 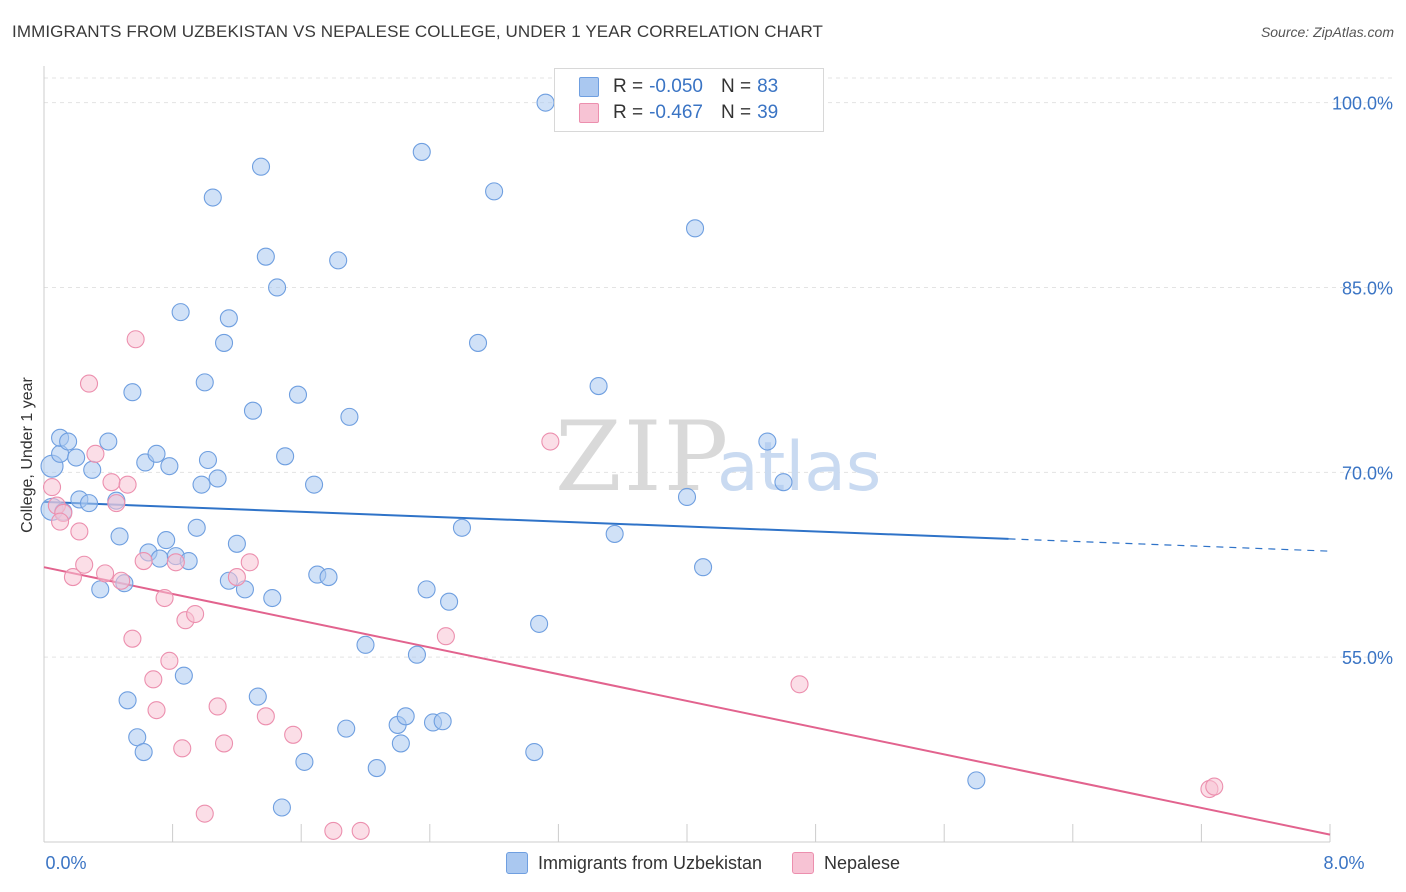 I want to click on source-credit: Source: ZipAtlas.com, so click(x=1327, y=32).